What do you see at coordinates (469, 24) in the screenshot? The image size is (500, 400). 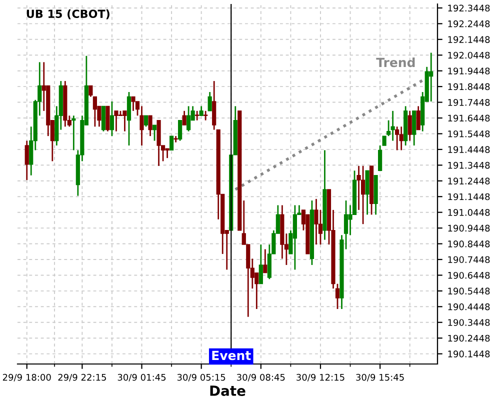 I see `y-tick-label: 192.2448` at bounding box center [469, 24].